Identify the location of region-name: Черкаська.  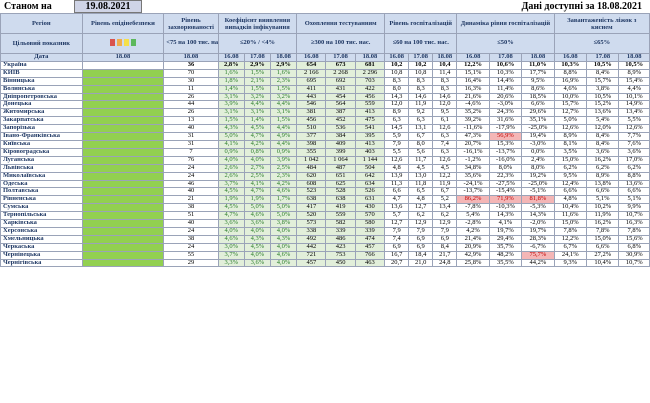
(41, 247).